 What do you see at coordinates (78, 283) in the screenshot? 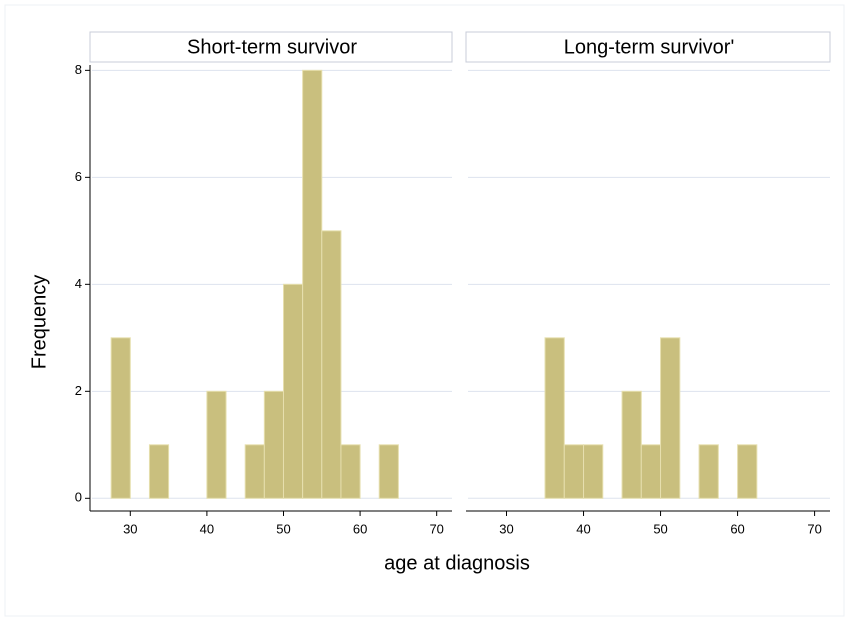
I see `y-tick-label: 4` at bounding box center [78, 283].